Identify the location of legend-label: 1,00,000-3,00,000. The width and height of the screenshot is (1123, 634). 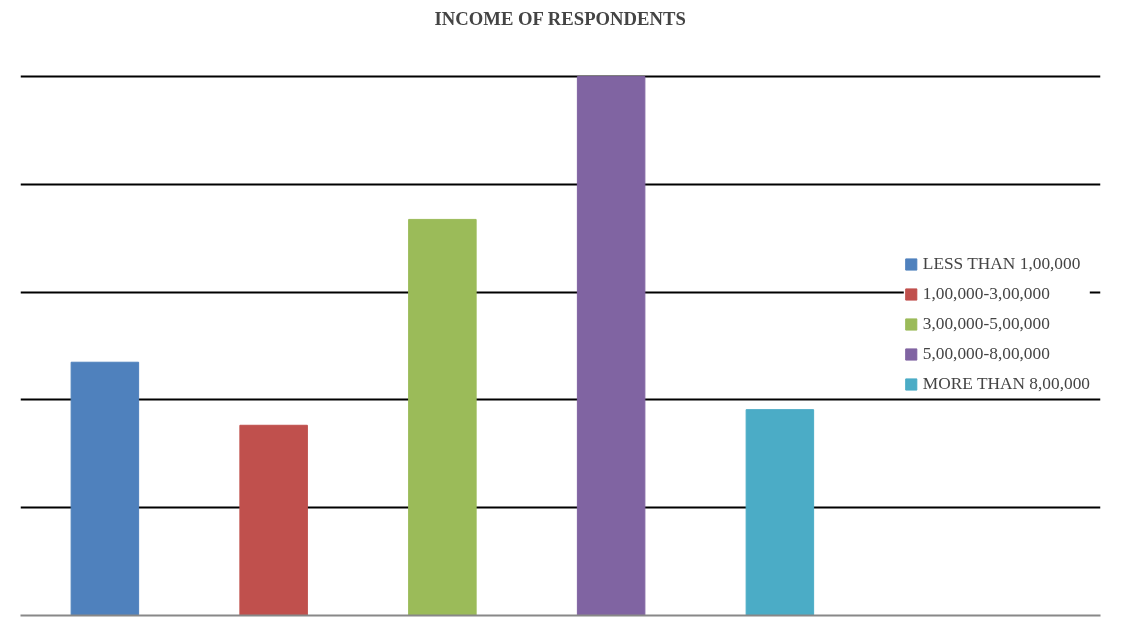
(986, 294).